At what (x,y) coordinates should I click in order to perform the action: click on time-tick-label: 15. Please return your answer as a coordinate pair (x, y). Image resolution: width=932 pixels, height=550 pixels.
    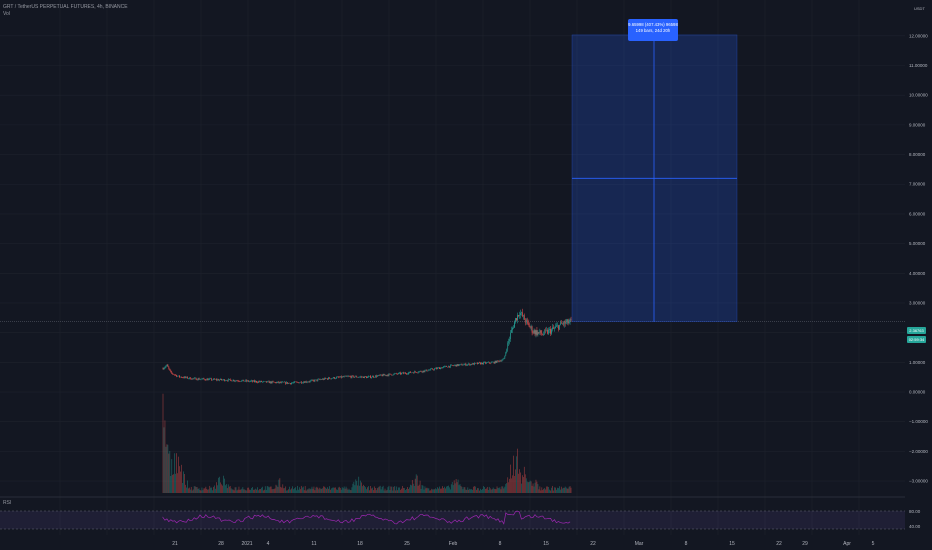
    Looking at the image, I should click on (546, 544).